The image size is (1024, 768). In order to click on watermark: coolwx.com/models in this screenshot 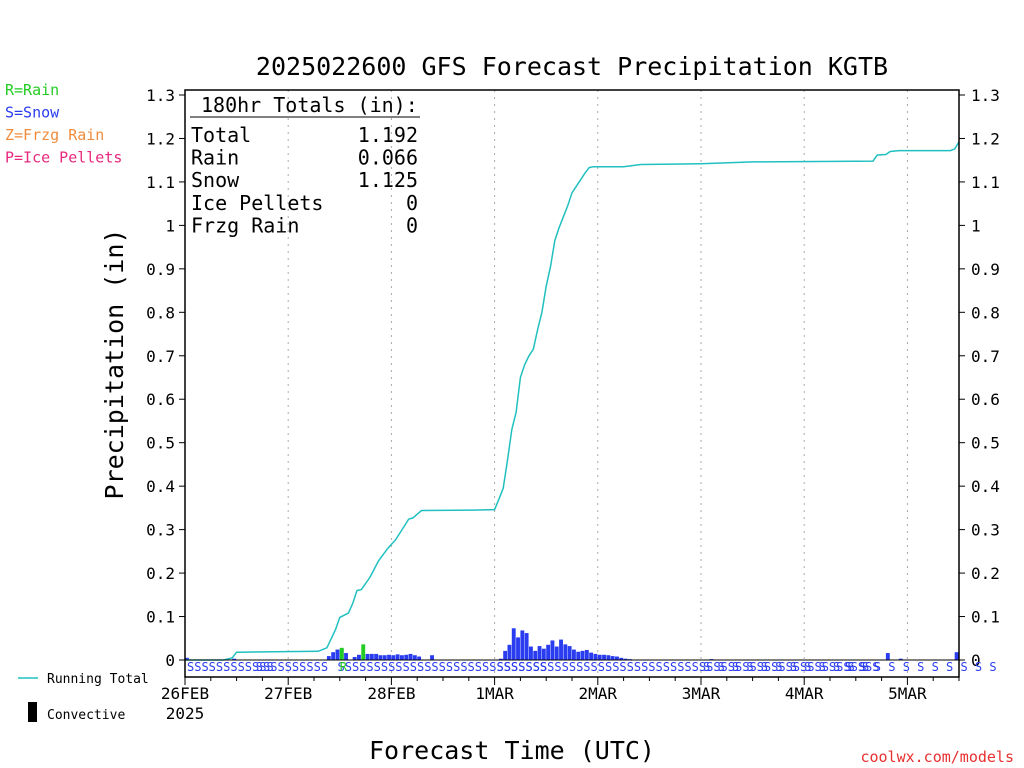, I will do `click(937, 757)`.